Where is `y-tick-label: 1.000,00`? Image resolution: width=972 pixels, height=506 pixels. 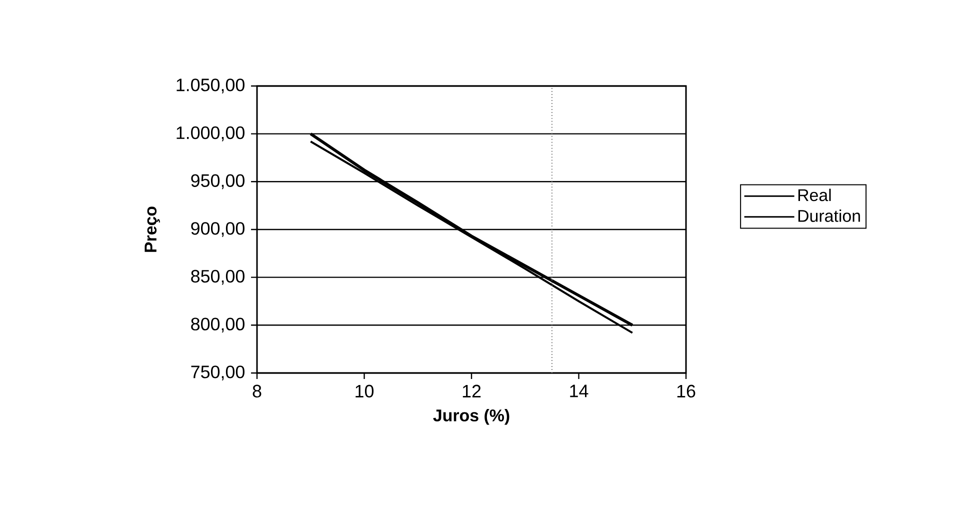 y-tick-label: 1.000,00 is located at coordinates (210, 134).